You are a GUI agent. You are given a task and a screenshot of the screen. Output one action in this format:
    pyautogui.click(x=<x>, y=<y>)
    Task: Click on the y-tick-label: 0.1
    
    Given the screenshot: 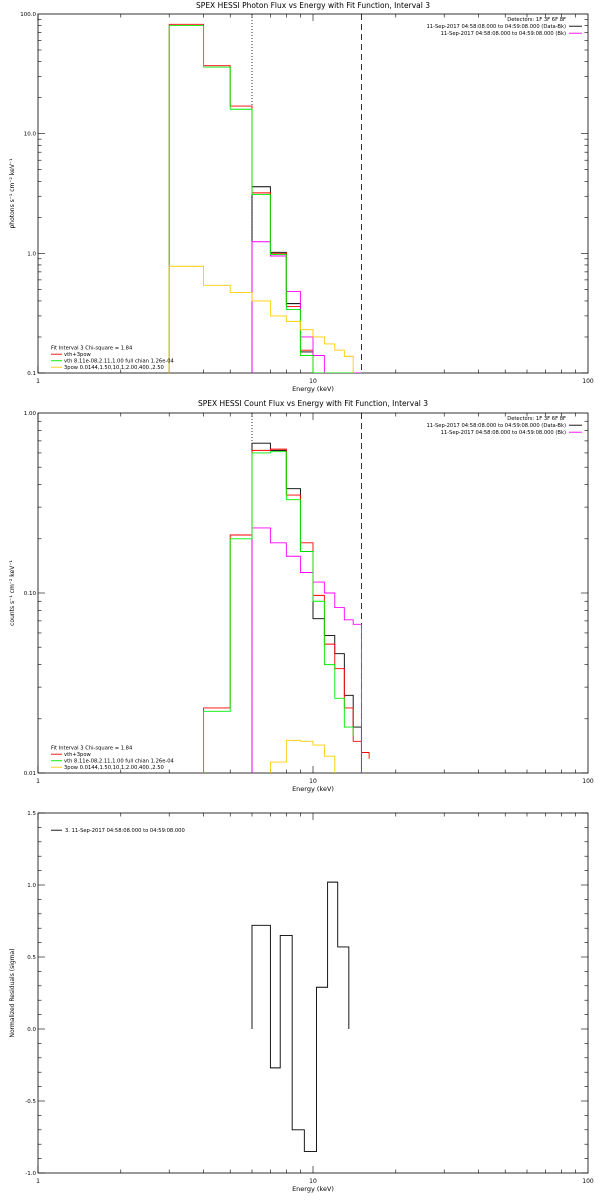 What is the action you would take?
    pyautogui.click(x=31, y=374)
    